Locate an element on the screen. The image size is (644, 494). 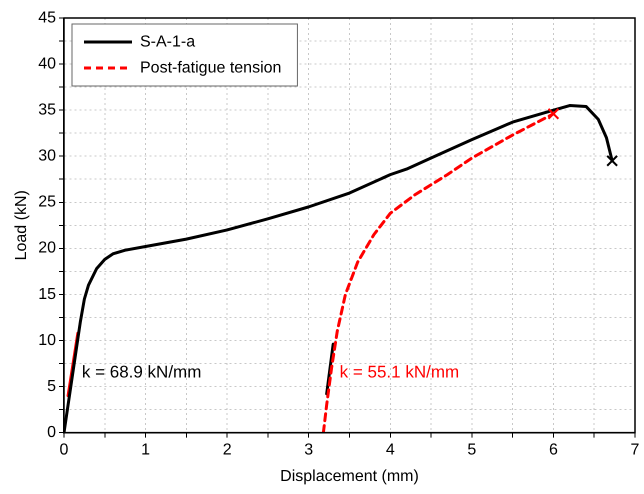
y-tick-label: 10 is located at coordinates (47, 340).